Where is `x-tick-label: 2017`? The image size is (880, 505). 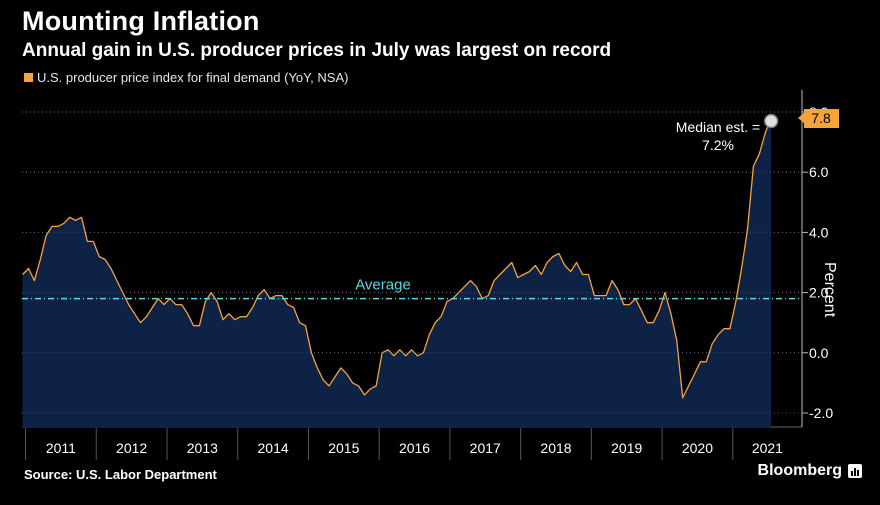 x-tick-label: 2017 is located at coordinates (485, 448).